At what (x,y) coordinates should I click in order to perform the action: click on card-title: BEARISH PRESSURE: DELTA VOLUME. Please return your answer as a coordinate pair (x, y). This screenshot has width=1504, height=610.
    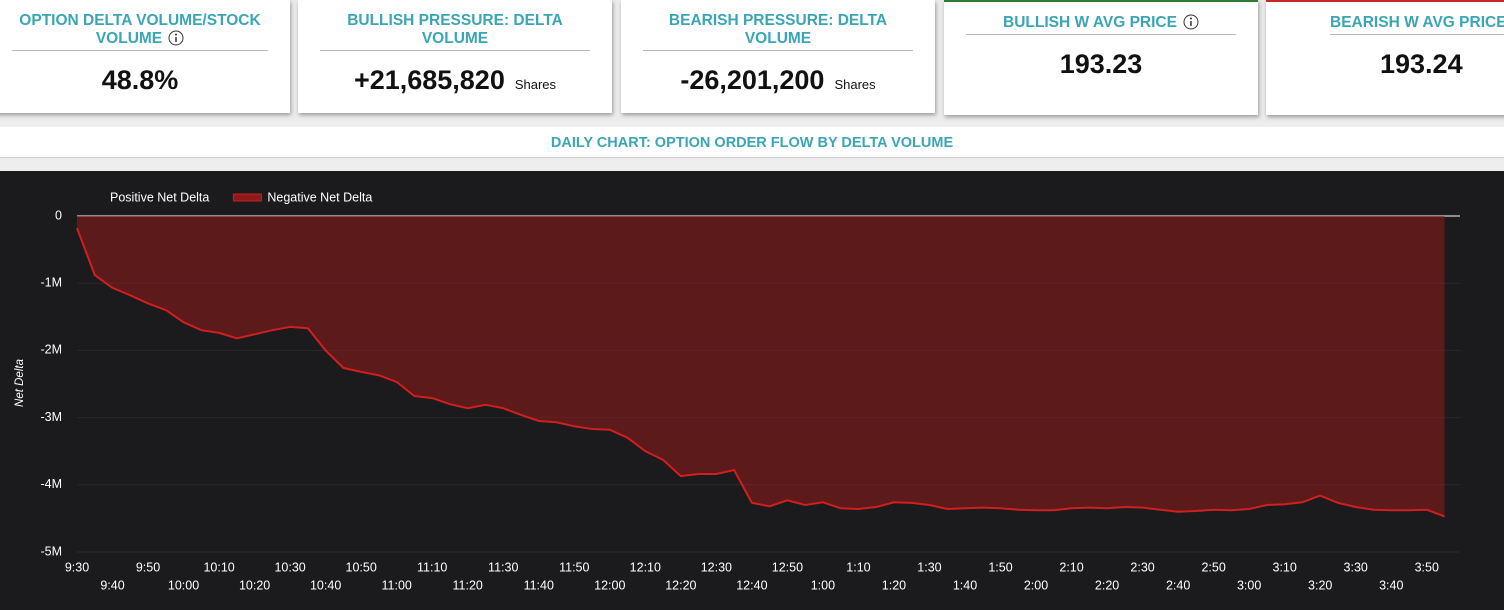
    Looking at the image, I should click on (778, 31).